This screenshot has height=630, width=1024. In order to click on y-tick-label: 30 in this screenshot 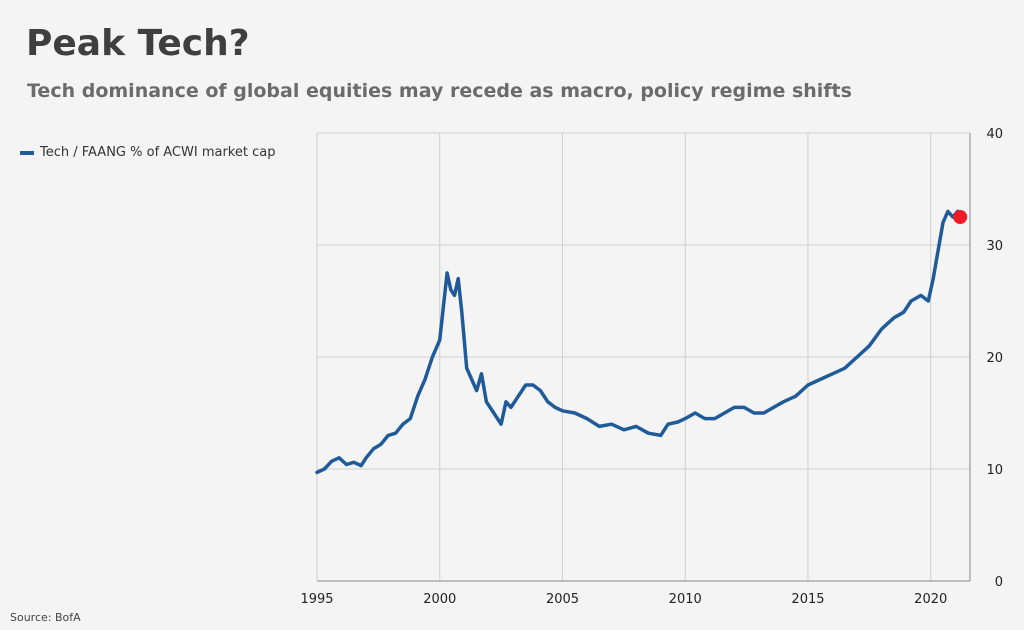, I will do `click(994, 246)`.